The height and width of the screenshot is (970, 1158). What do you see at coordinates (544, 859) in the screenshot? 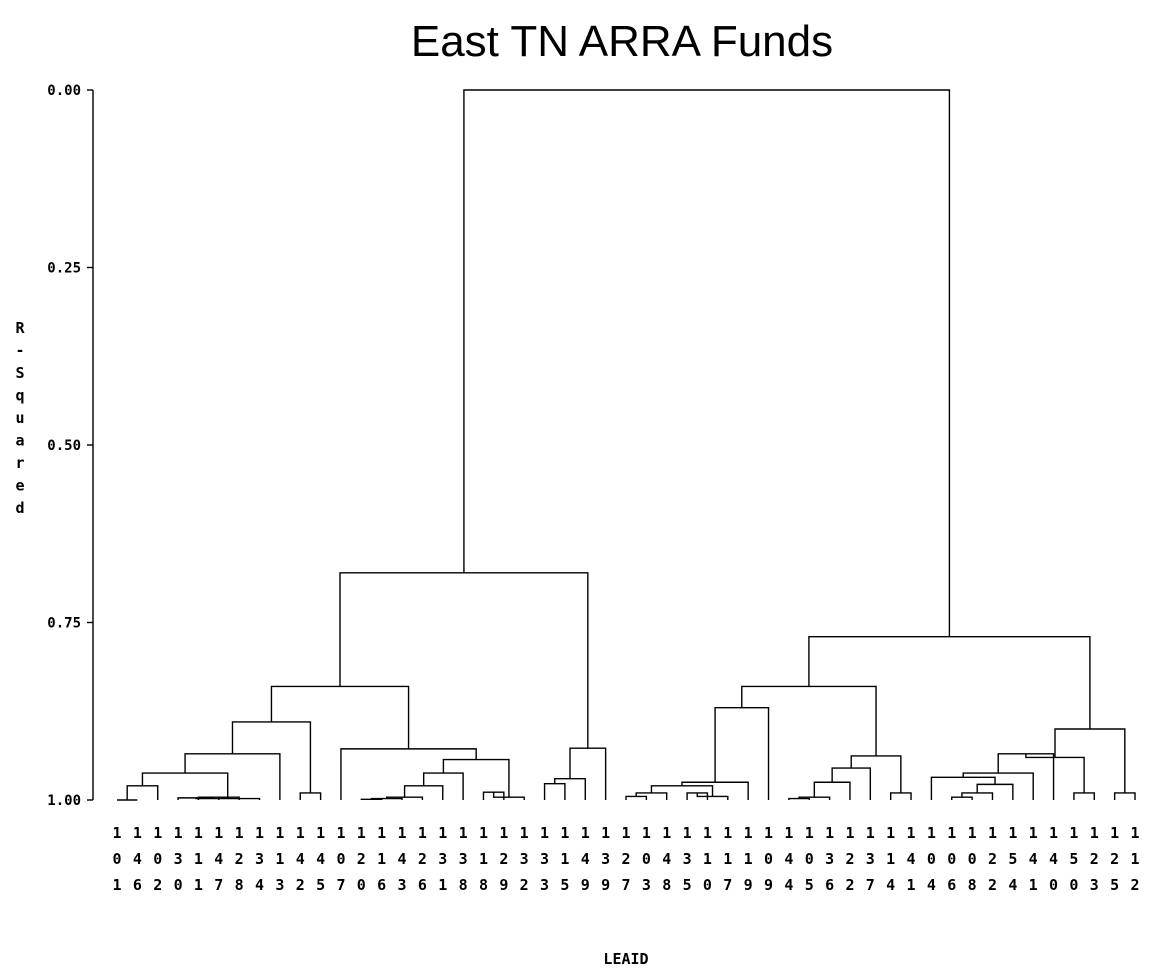
I see `leaf-label: 1 3 3` at bounding box center [544, 859].